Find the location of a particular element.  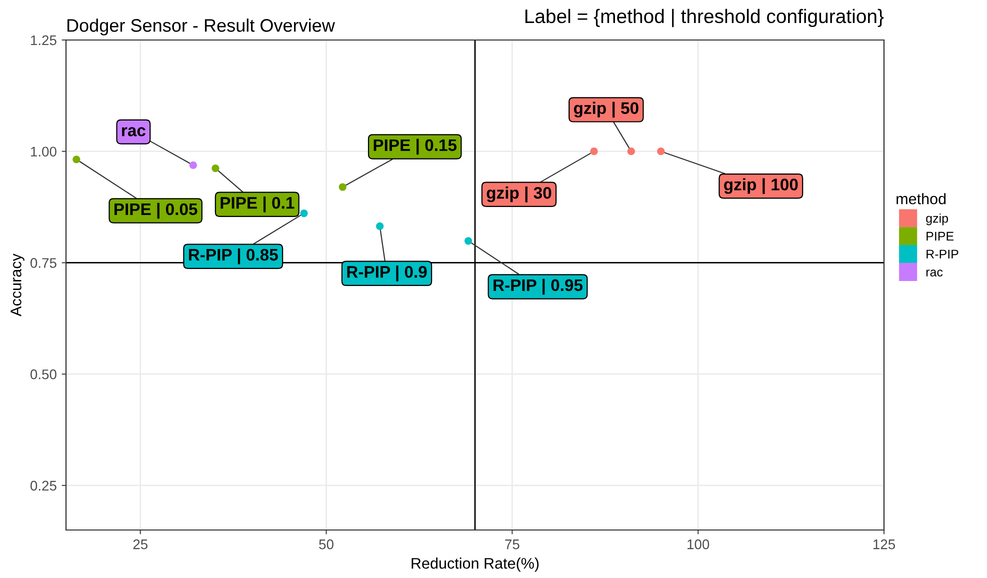

annotation: gzip | 50 is located at coordinates (606, 110).